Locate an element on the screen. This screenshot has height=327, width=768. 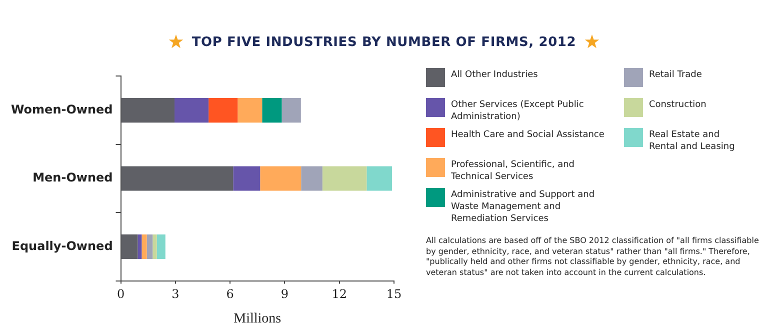
y-tick-label: Women-Owned is located at coordinates (61, 109).